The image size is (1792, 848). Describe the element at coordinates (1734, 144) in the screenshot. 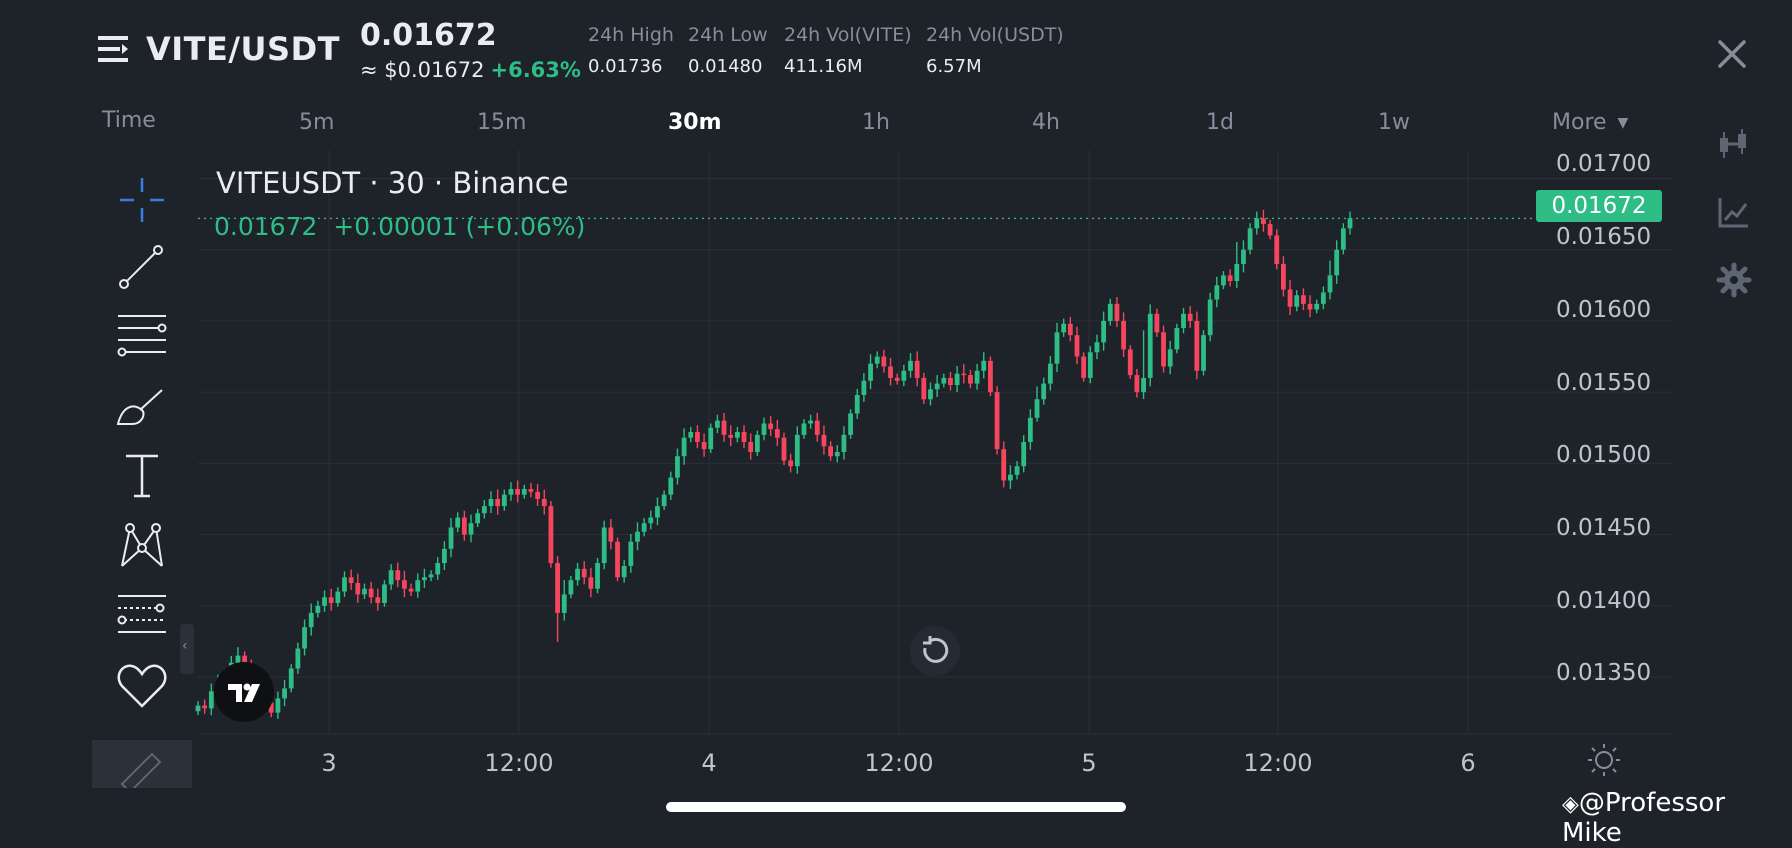

I see `candle-settings-icon` at that location.